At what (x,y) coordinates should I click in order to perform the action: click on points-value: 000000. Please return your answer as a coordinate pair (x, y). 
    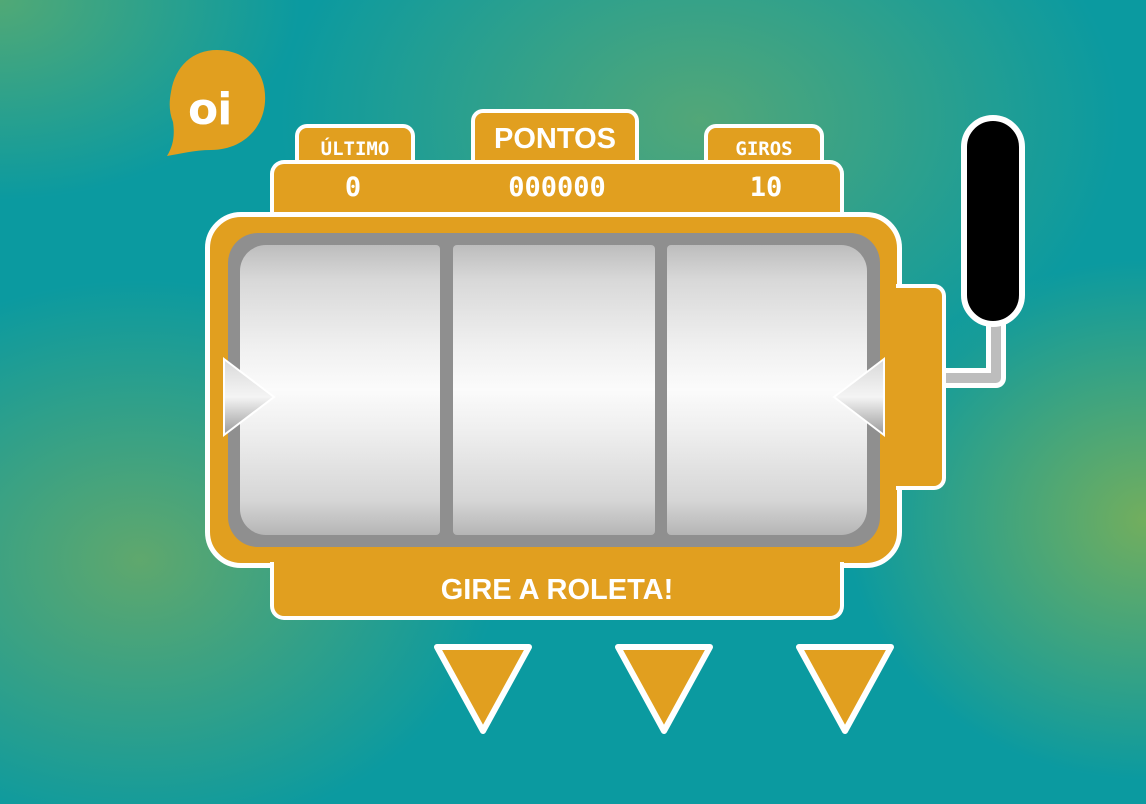
    Looking at the image, I should click on (557, 187).